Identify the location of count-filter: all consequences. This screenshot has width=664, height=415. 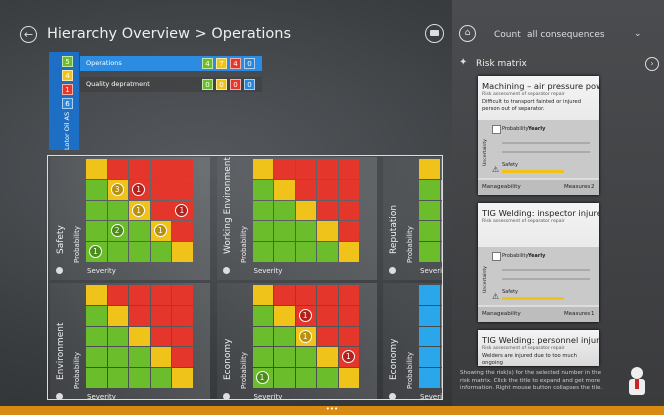
(566, 35).